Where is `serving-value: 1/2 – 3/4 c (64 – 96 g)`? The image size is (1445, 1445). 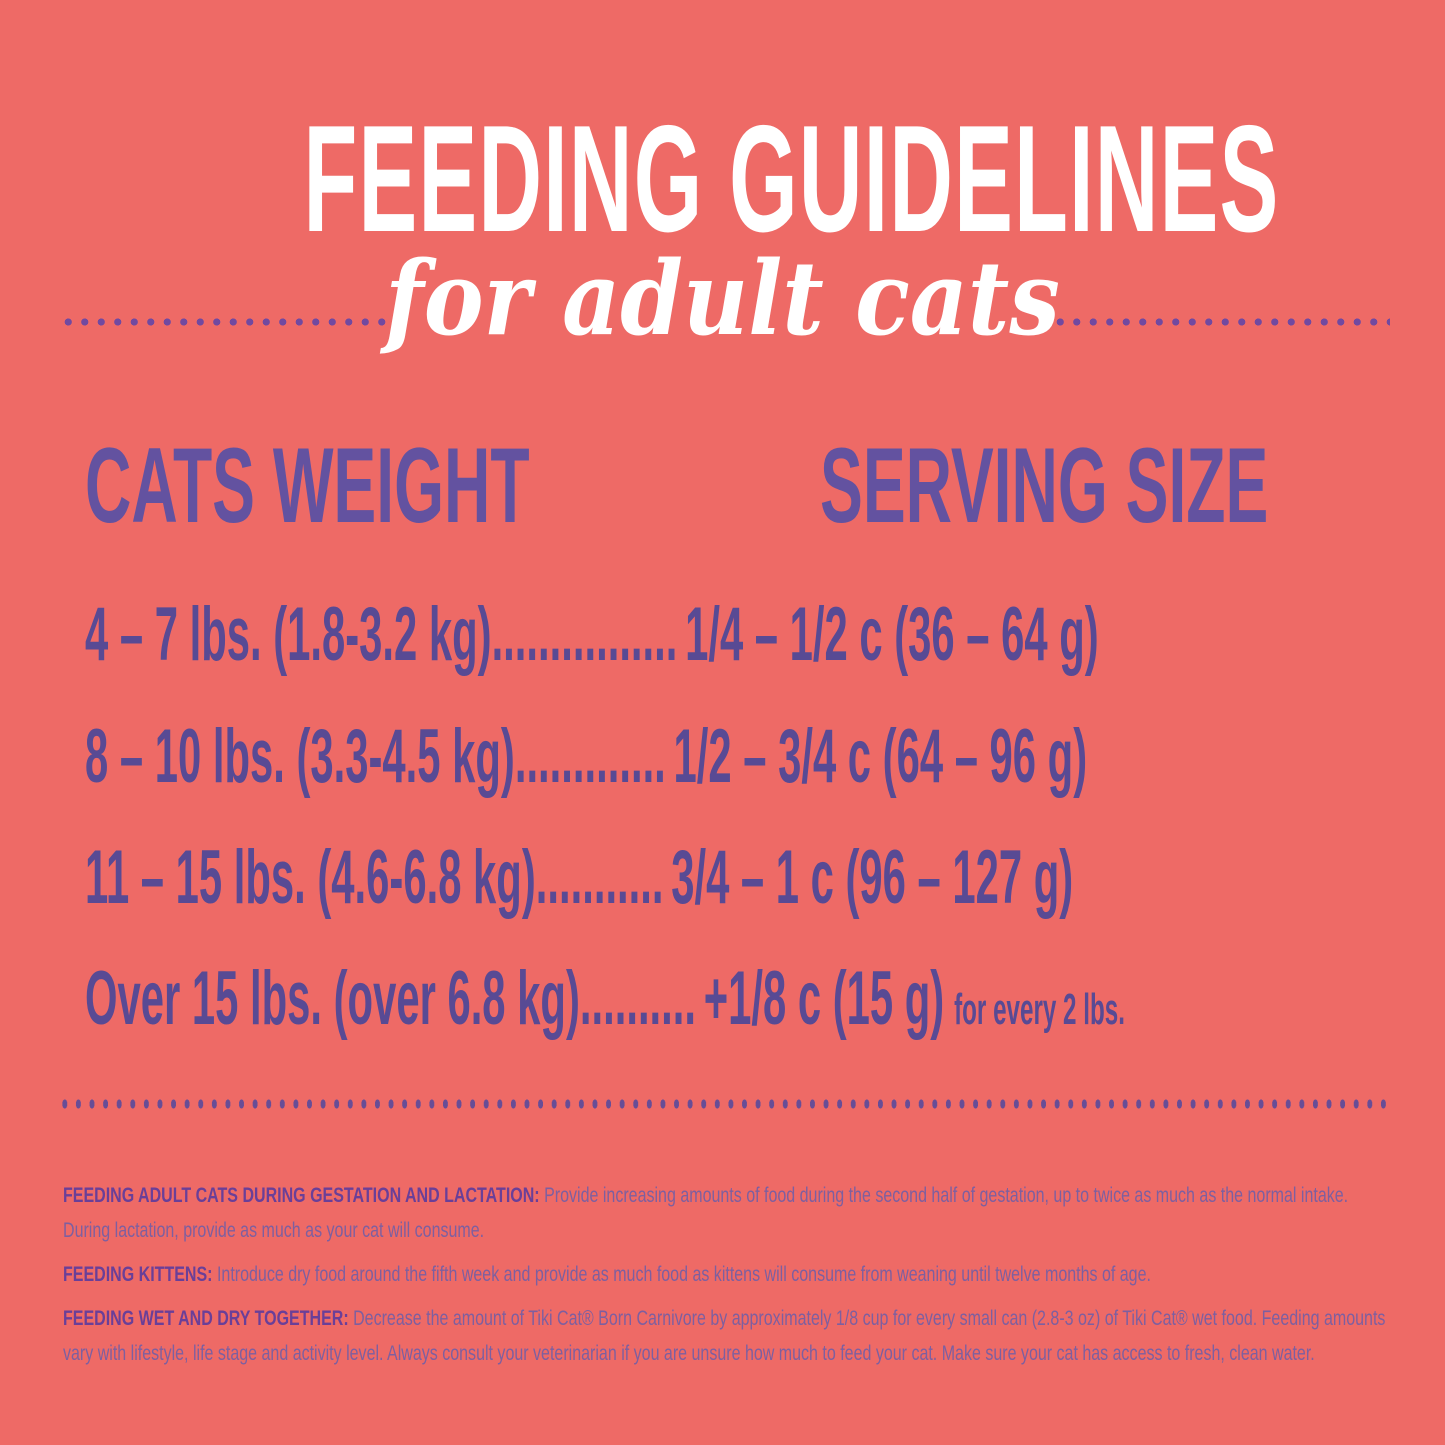
serving-value: 1/2 – 3/4 c (64 – 96 g) is located at coordinates (880, 756).